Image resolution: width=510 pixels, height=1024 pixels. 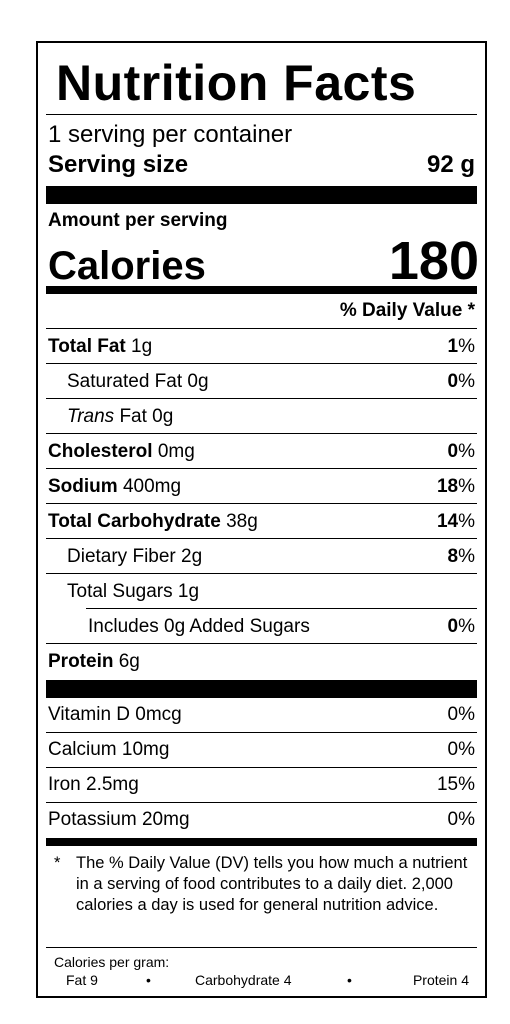 I want to click on vitamin-dv: 15%, so click(x=455, y=784).